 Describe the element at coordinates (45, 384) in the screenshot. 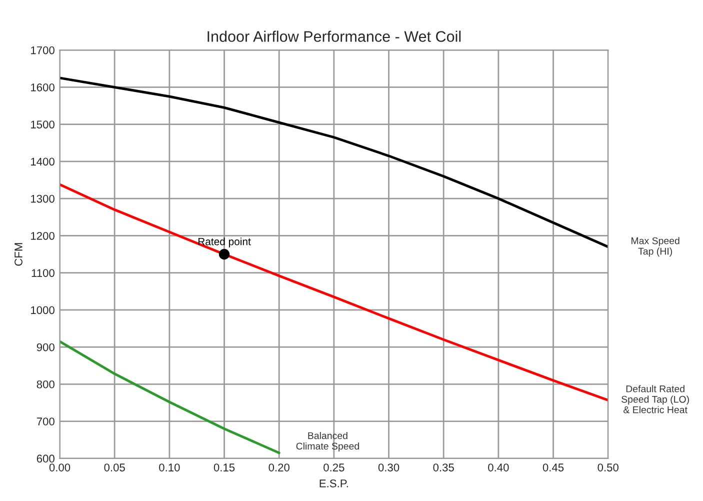

I see `y-tick-label: 800` at that location.